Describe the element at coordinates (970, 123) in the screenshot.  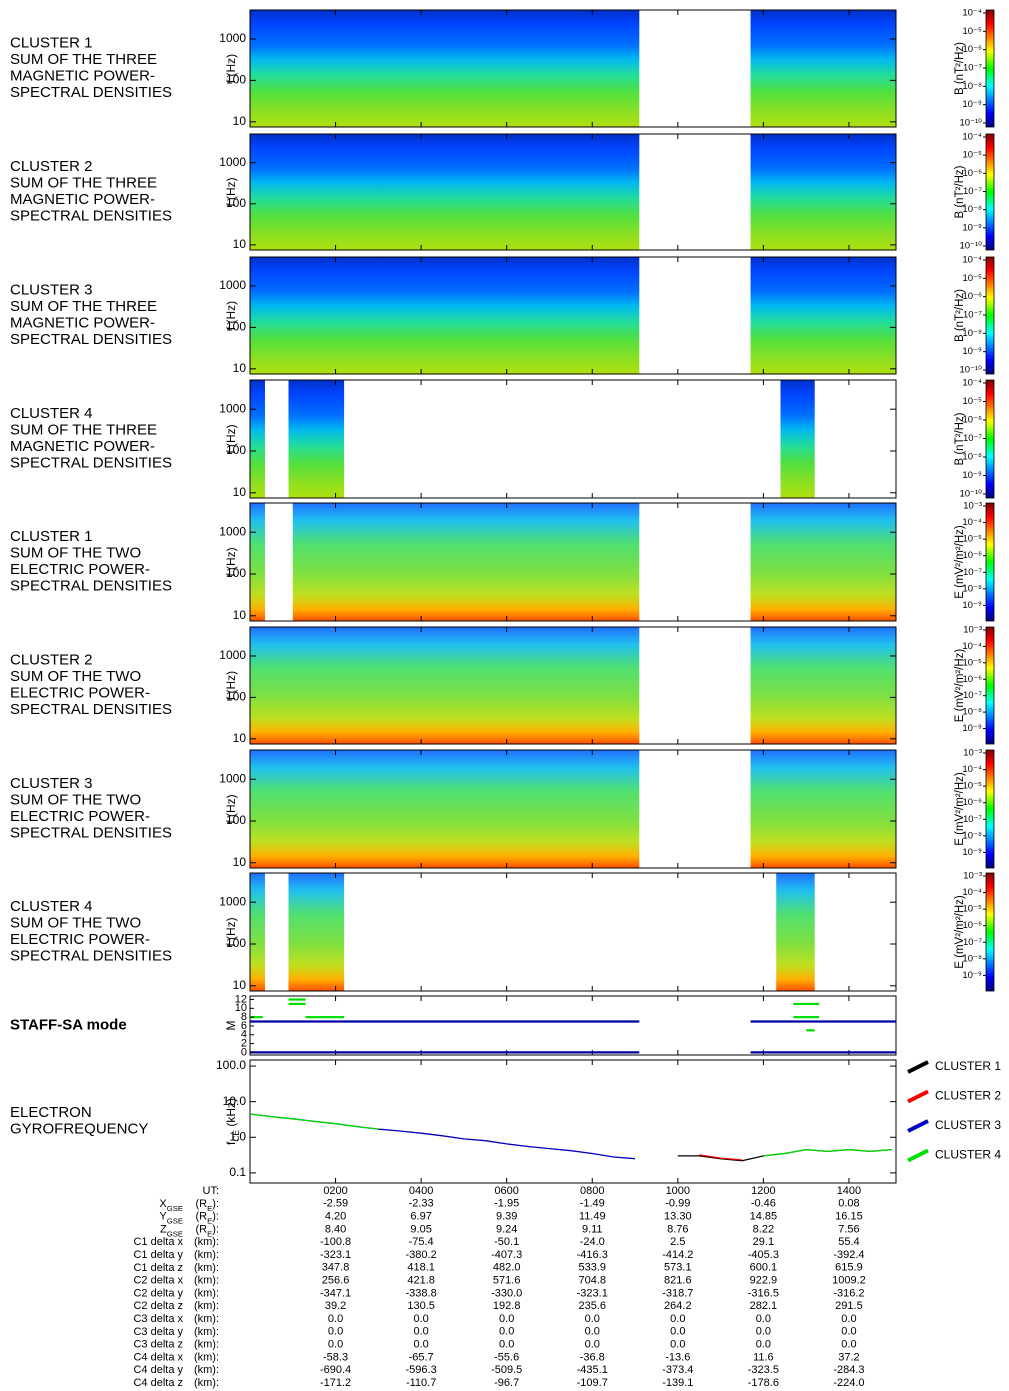
I see `colorbar-tick-label: 10⁻¹⁰` at that location.